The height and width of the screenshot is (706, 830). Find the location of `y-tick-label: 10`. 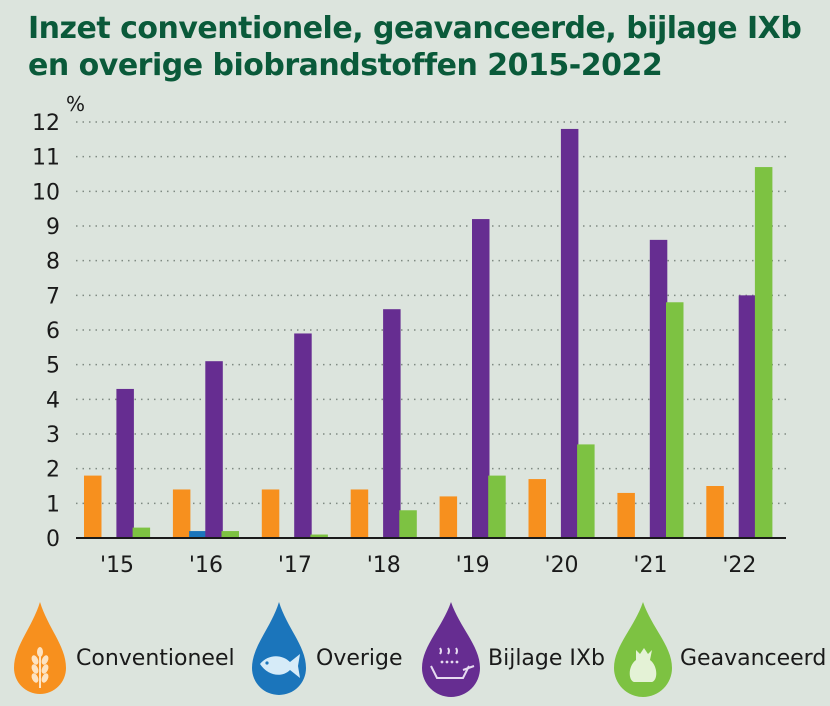

y-tick-label: 10 is located at coordinates (46, 192).